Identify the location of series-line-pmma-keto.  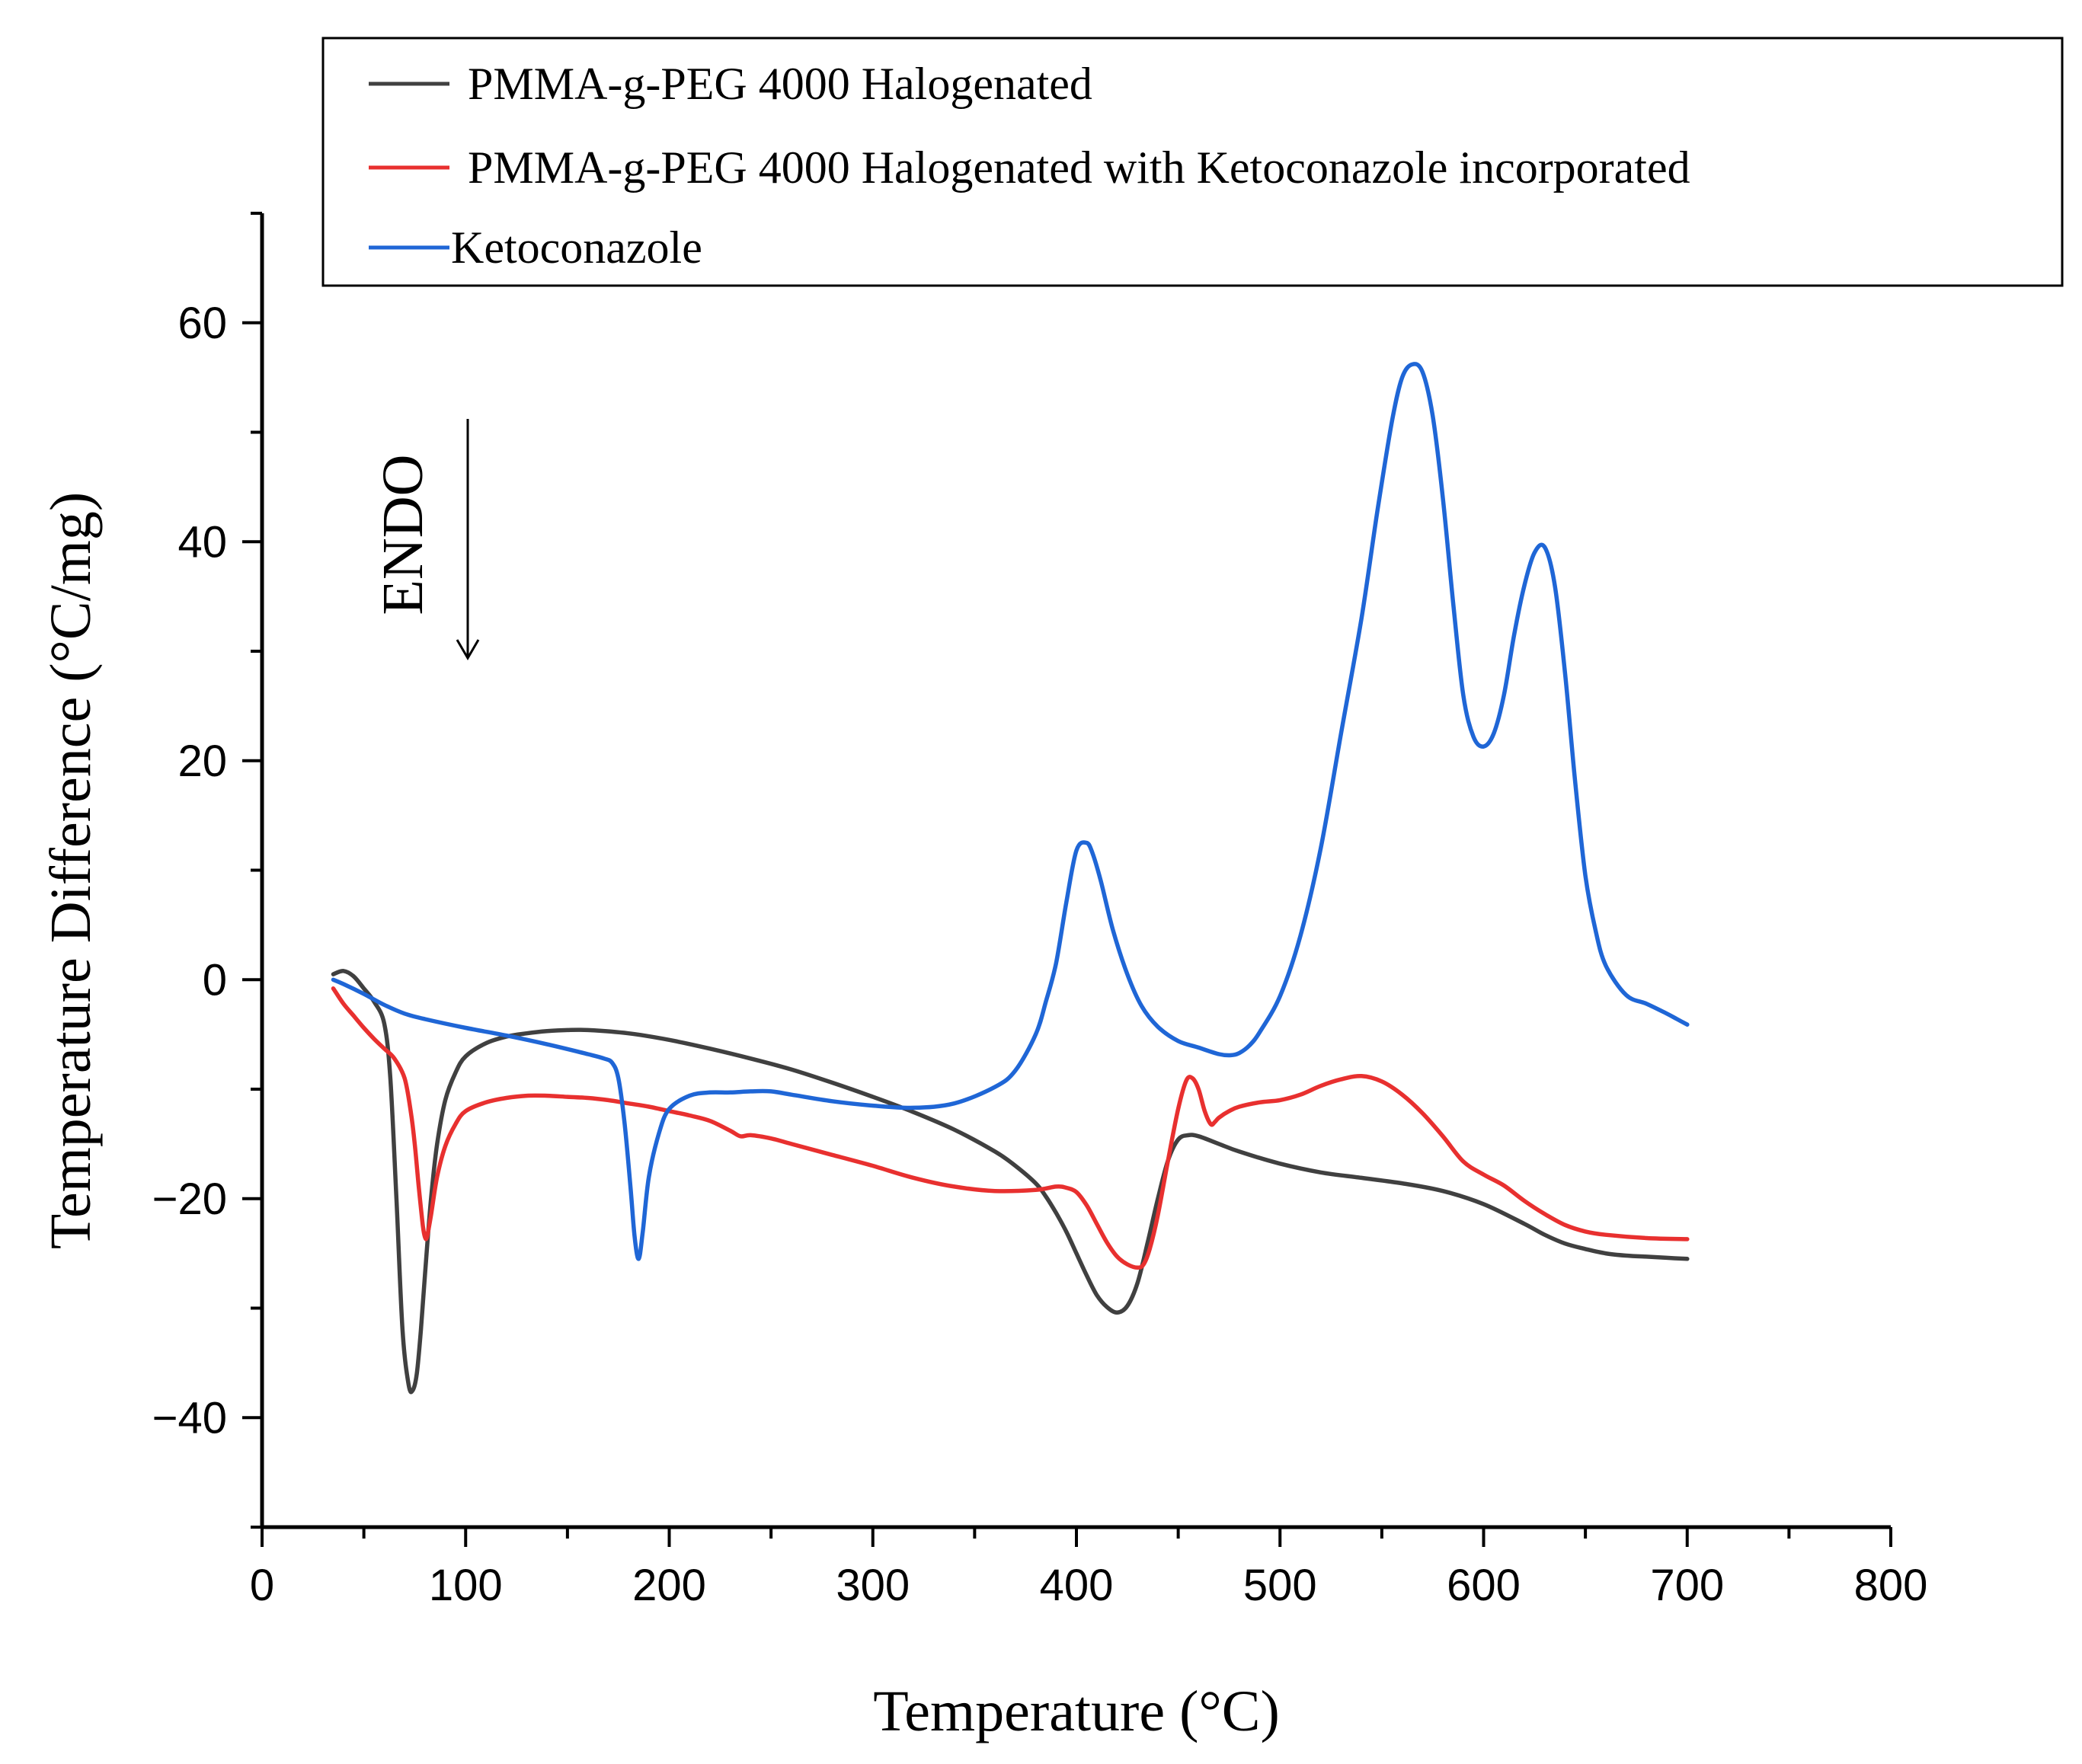
(1010, 1128).